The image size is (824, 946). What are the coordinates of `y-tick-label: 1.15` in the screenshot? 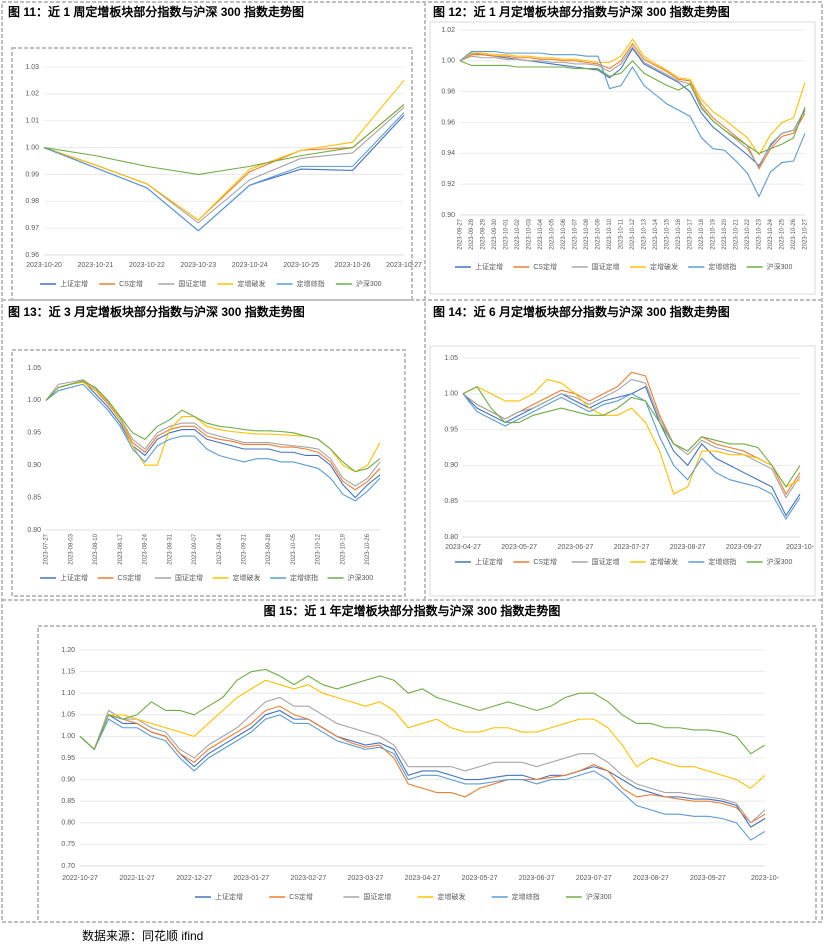 It's located at (68, 671).